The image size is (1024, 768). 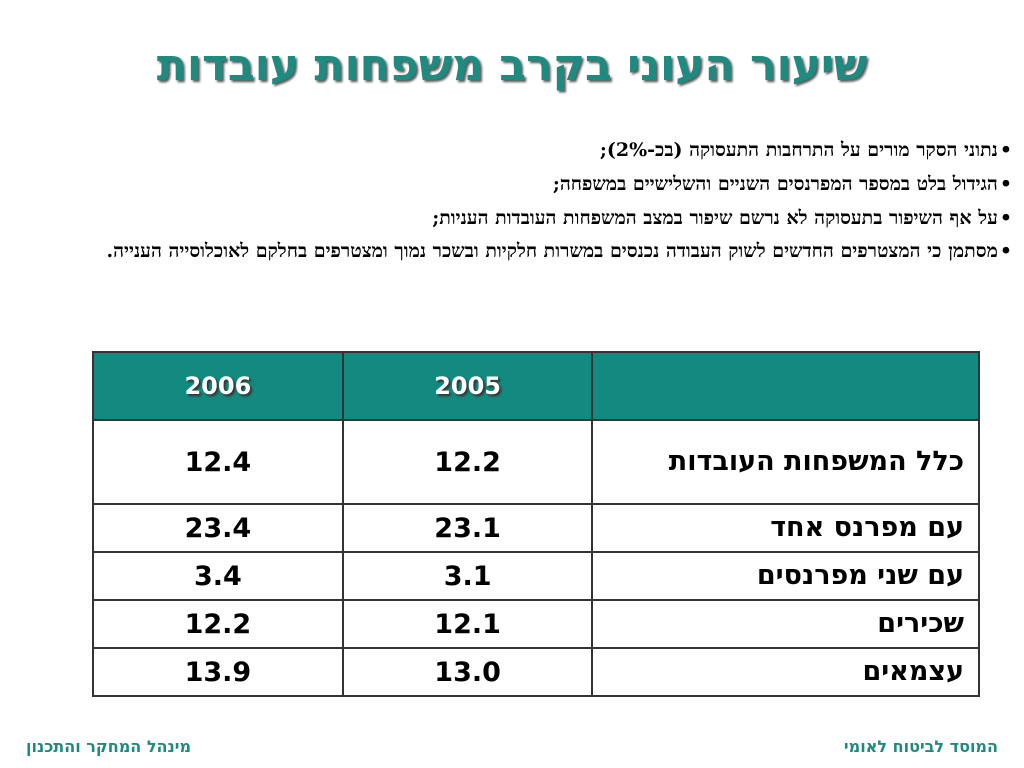 I want to click on table-row: עם שני מפרנסים 3.1 3.4, so click(x=536, y=576).